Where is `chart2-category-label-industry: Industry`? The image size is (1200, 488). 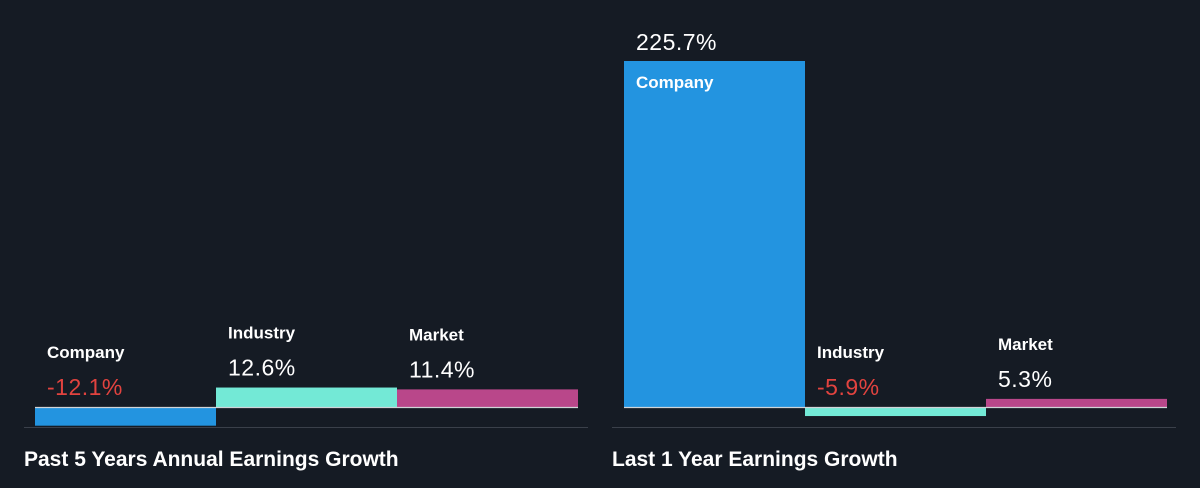 chart2-category-label-industry: Industry is located at coordinates (851, 352).